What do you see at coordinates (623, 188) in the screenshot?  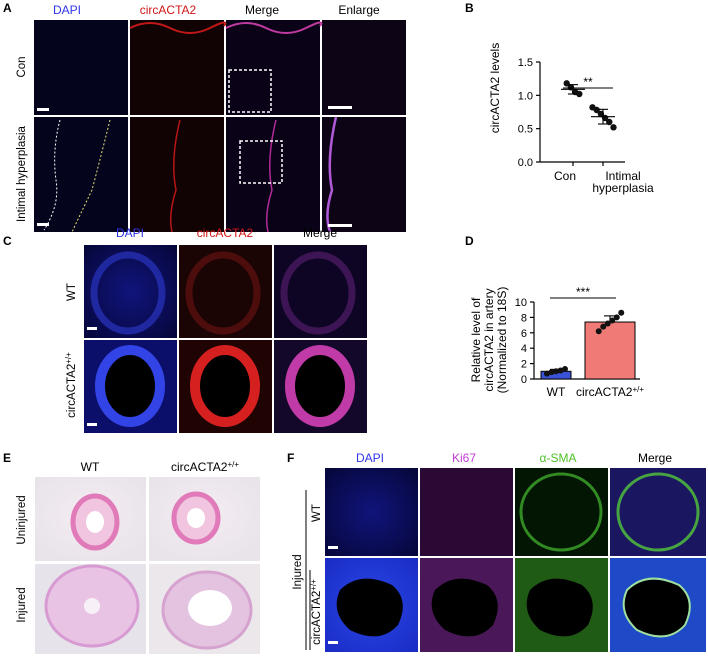 I see `x-tick-label: hyperplasia` at bounding box center [623, 188].